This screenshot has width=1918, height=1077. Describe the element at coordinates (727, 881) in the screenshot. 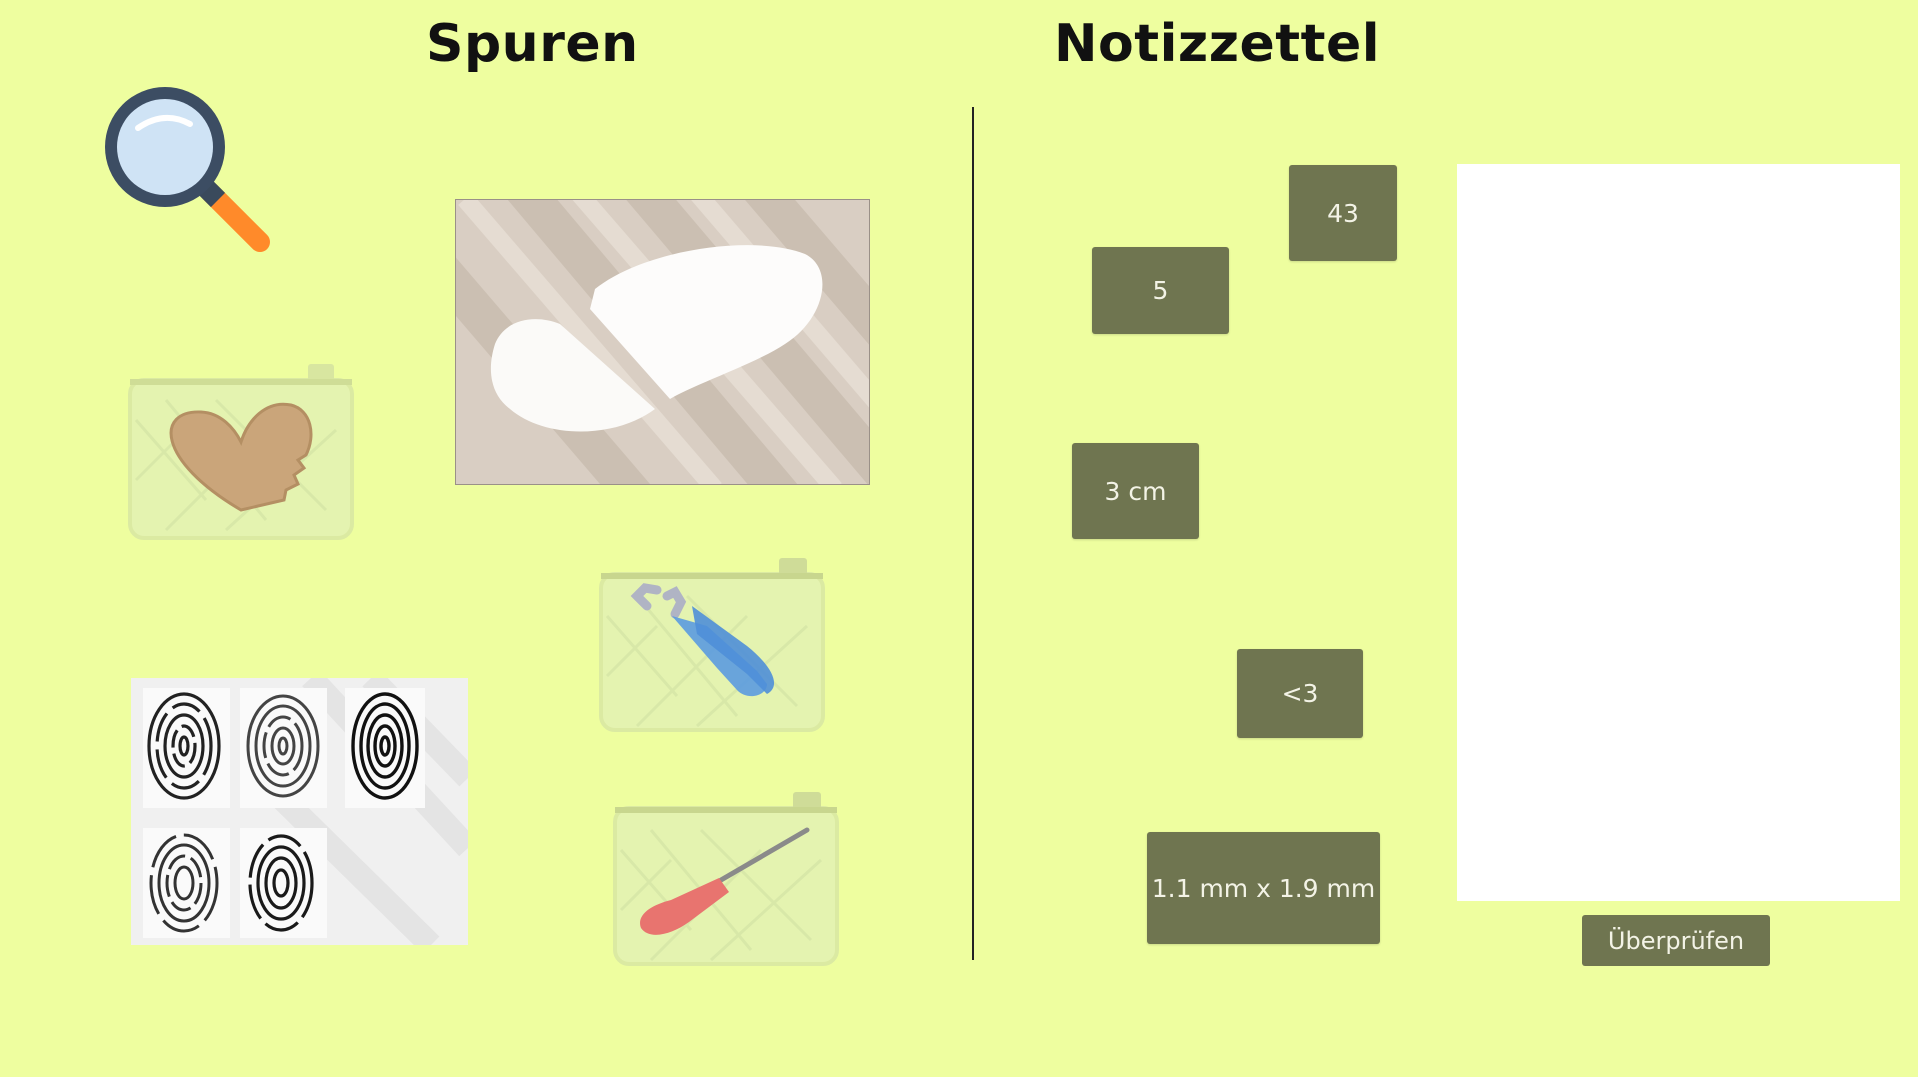

I see `screwdriver-evidence-bag` at that location.